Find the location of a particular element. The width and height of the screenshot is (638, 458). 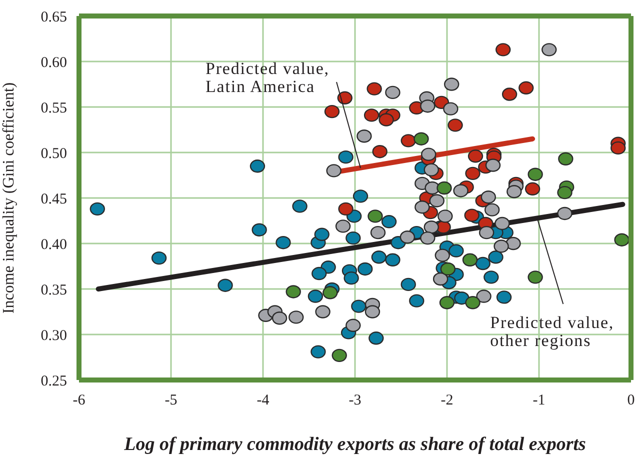

y-tick-label: 0.25 is located at coordinates (53, 381).